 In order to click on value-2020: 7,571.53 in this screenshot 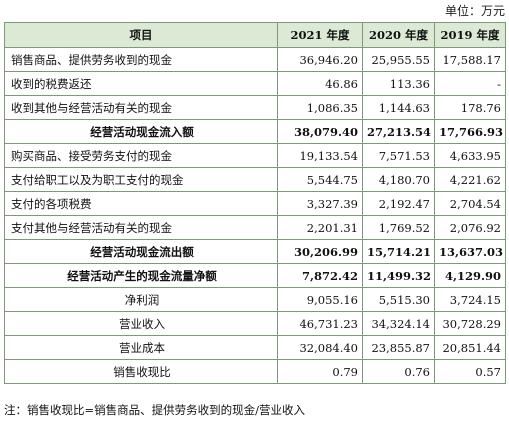, I will do `click(398, 155)`.